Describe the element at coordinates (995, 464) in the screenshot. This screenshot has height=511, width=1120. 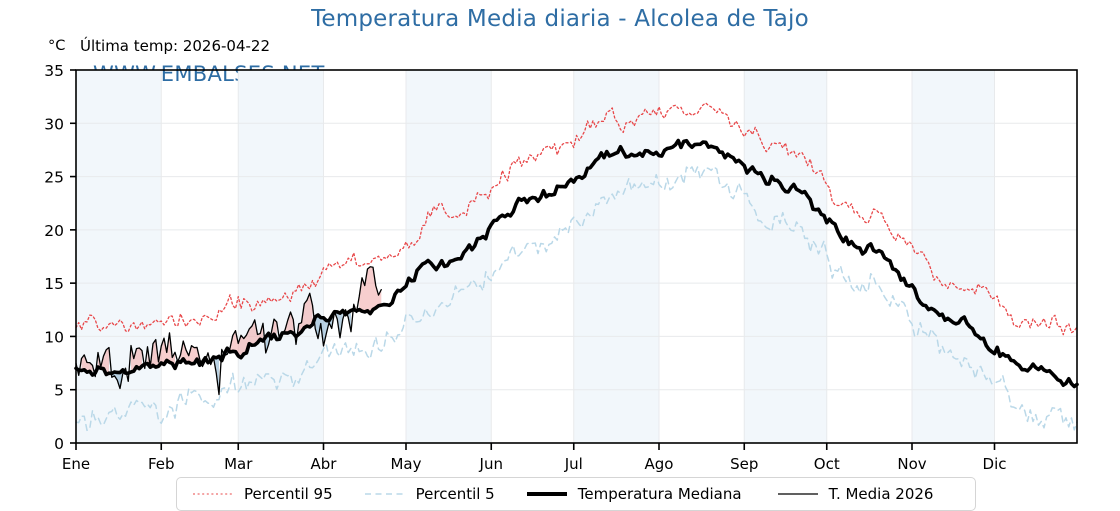
I see `x-axis-tick-label: Dic` at that location.